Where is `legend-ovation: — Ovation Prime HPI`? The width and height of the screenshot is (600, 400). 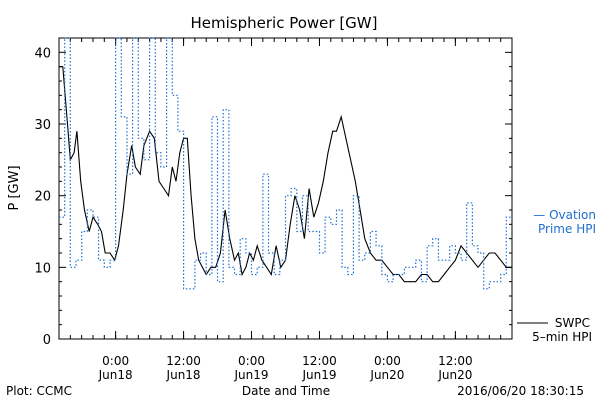 legend-ovation: — Ovation Prime HPI is located at coordinates (564, 222).